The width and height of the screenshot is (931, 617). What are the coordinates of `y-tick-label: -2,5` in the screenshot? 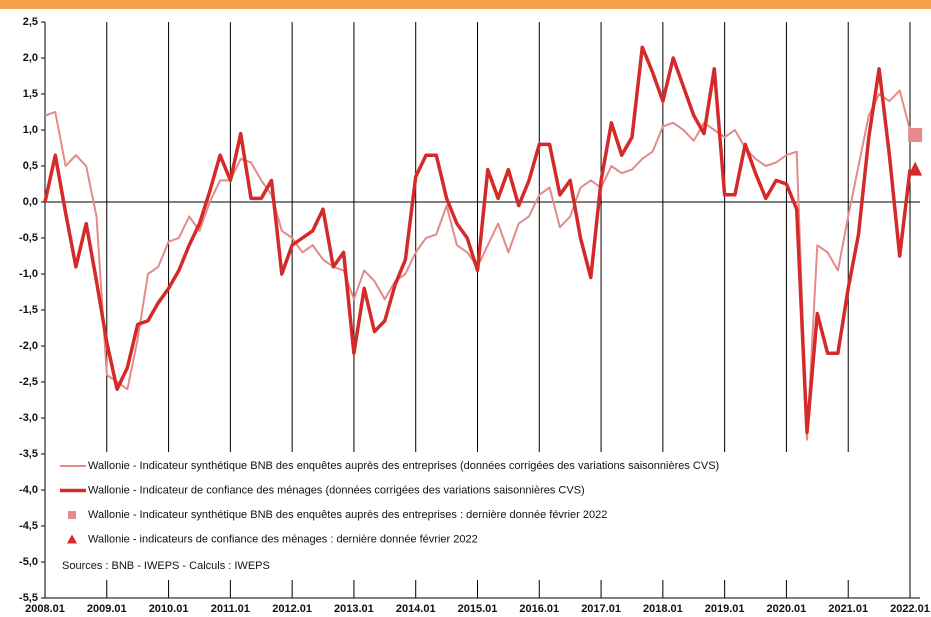 It's located at (28, 382).